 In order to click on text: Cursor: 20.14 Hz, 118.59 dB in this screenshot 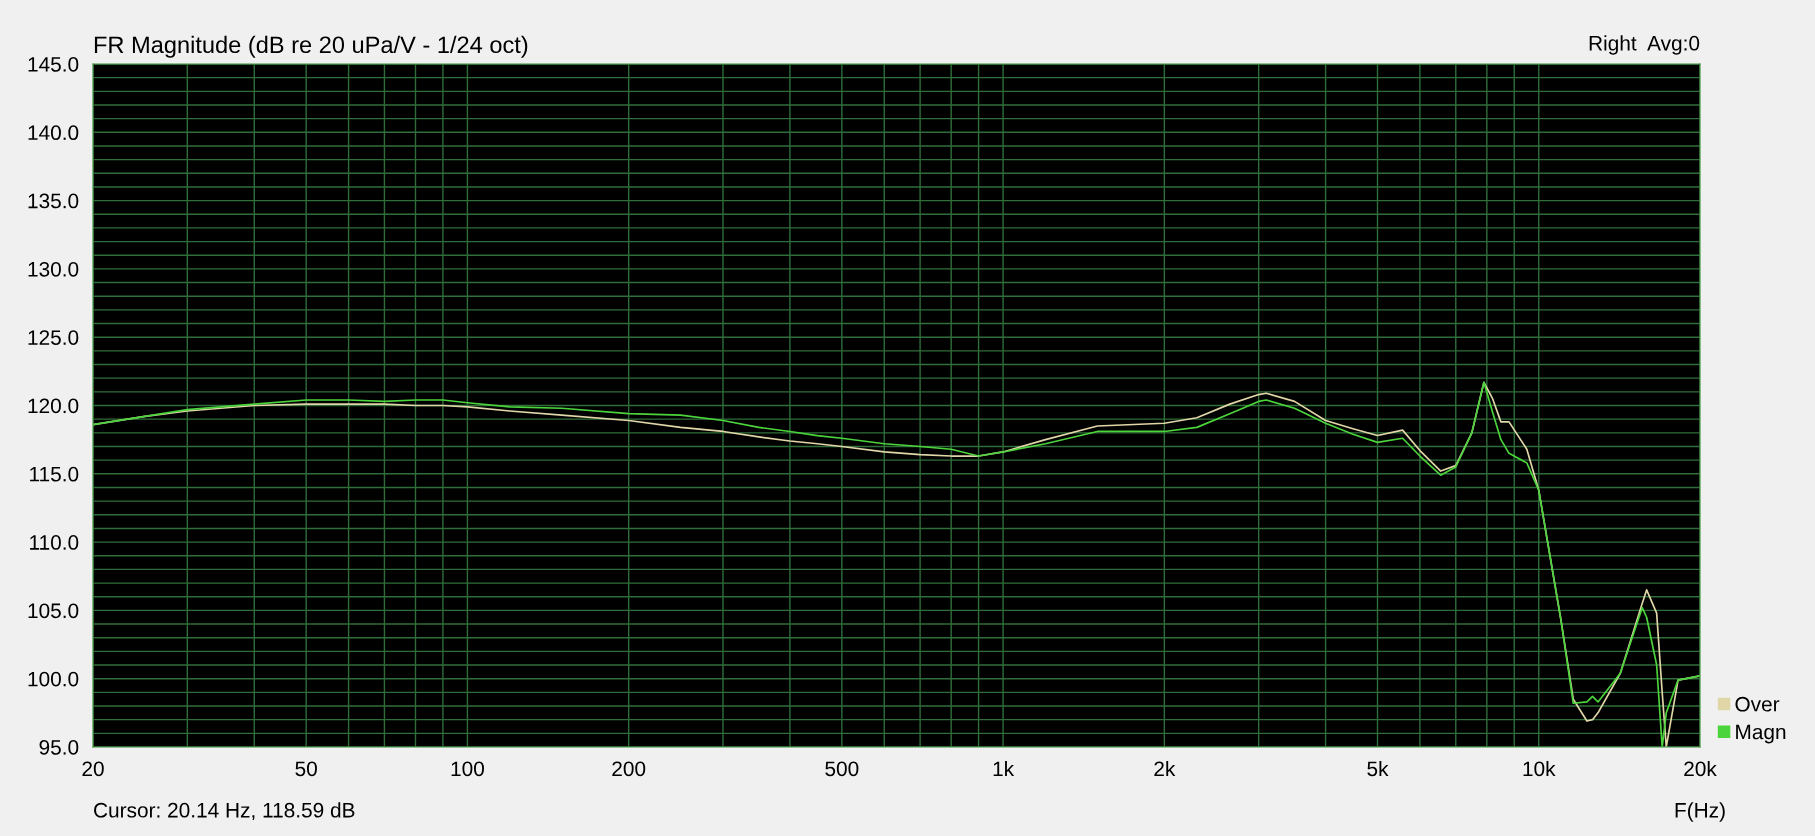, I will do `click(224, 811)`.